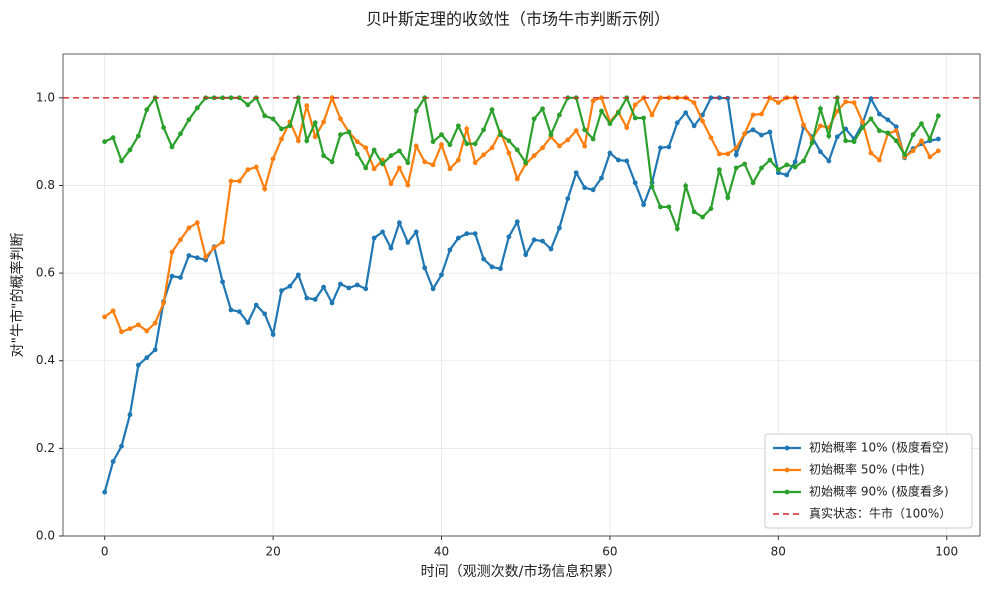 This screenshot has height=590, width=989. Describe the element at coordinates (609, 552) in the screenshot. I see `x-tick-label: 60` at that location.